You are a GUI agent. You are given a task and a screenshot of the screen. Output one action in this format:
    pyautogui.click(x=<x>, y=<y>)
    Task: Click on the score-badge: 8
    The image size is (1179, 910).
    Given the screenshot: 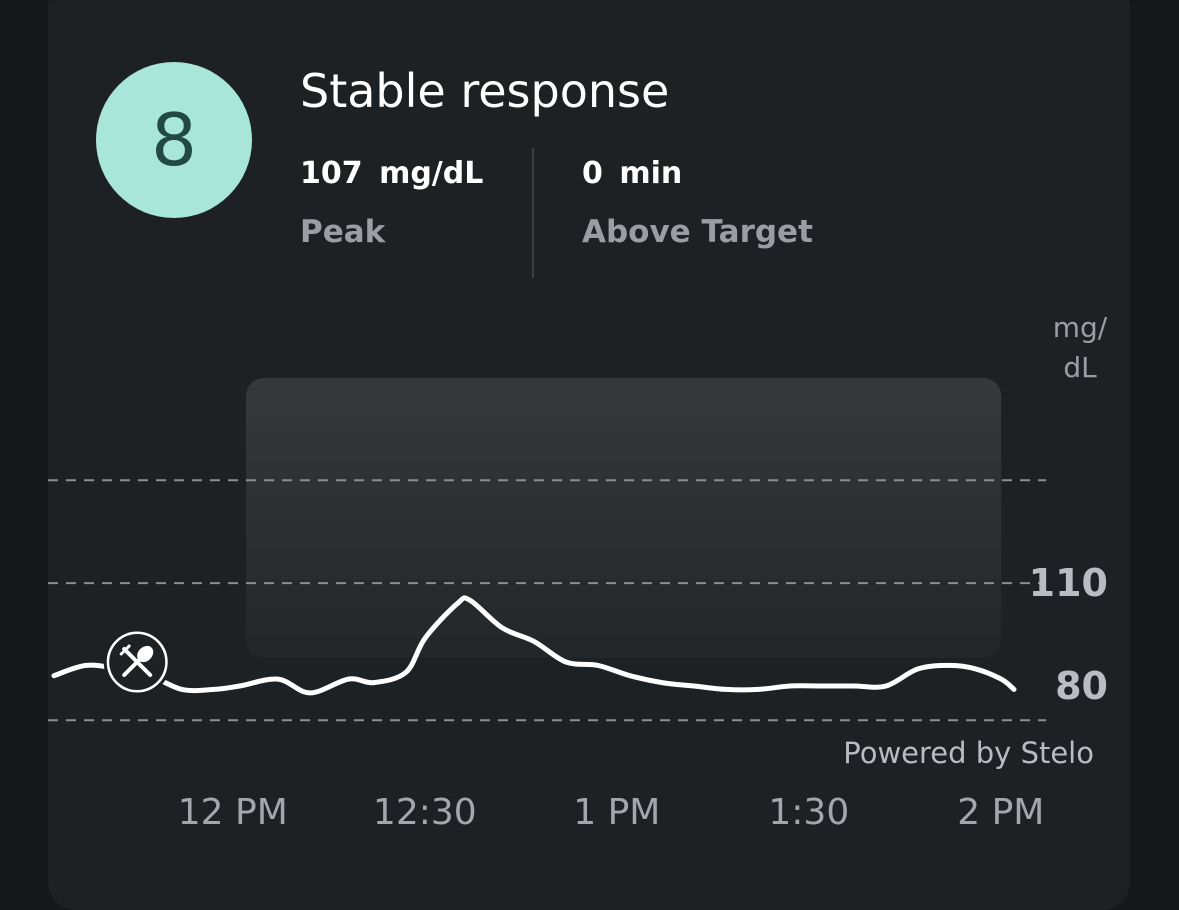 What is the action you would take?
    pyautogui.click(x=174, y=140)
    